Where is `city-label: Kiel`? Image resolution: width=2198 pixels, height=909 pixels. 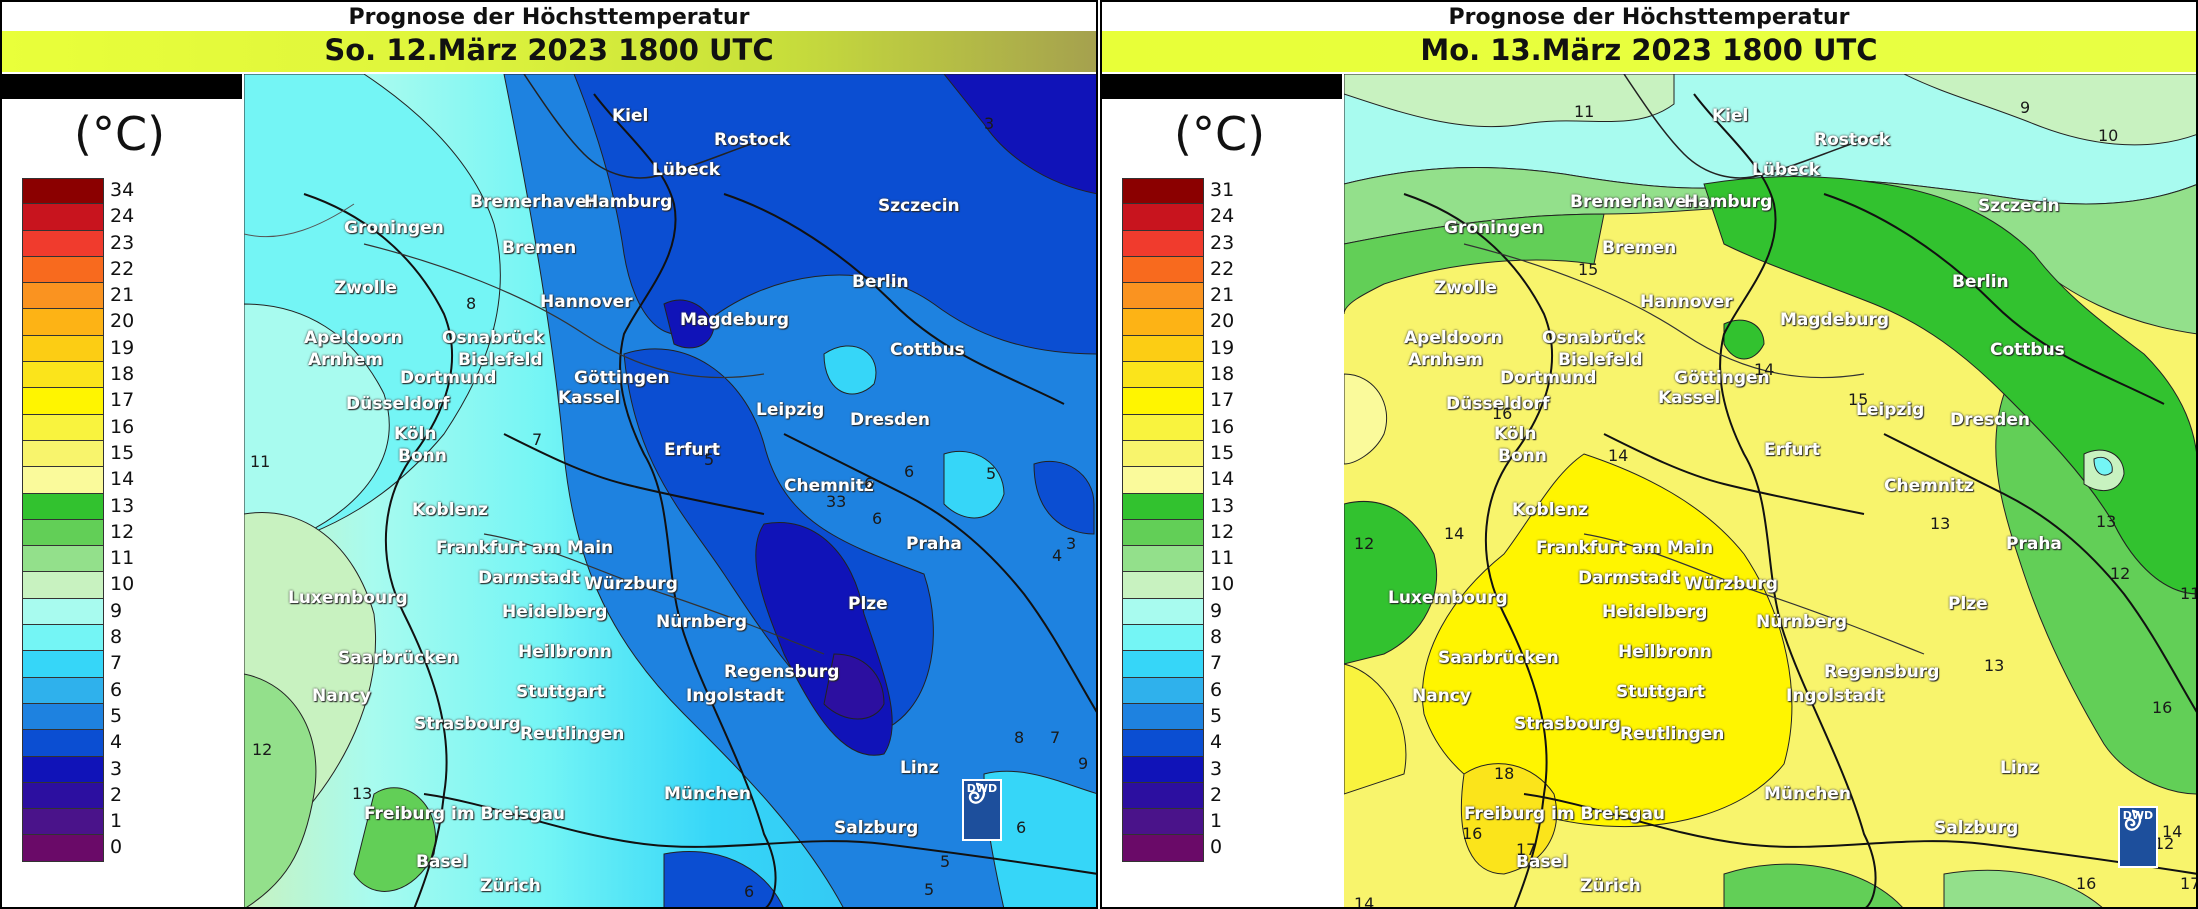 city-label: Kiel is located at coordinates (630, 116).